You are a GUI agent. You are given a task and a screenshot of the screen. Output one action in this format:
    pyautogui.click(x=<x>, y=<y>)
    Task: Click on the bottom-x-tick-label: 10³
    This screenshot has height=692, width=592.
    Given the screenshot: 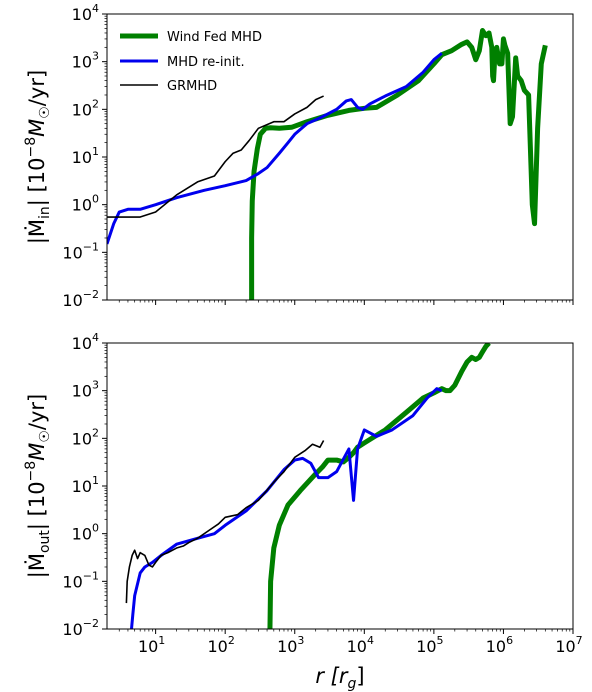 What is the action you would take?
    pyautogui.click(x=290, y=645)
    